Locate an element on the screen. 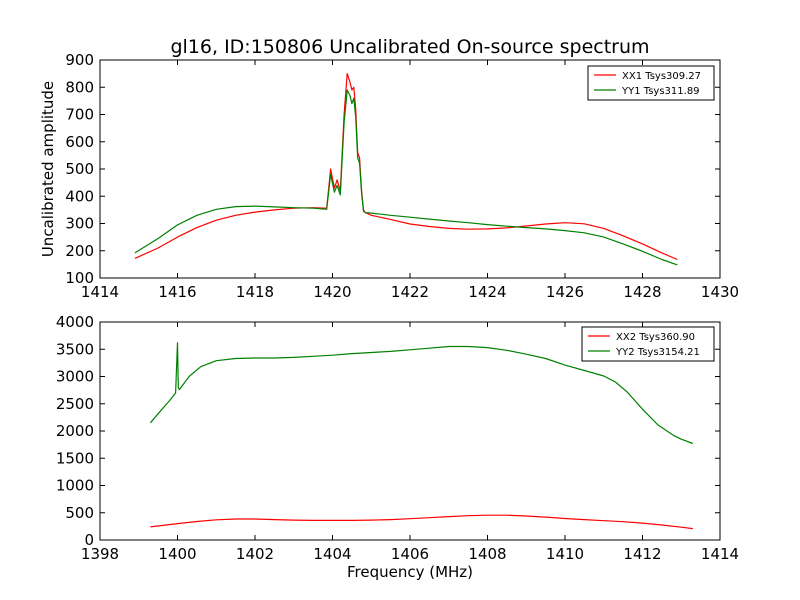  bottom-xtick-label: 1398 is located at coordinates (100, 554).